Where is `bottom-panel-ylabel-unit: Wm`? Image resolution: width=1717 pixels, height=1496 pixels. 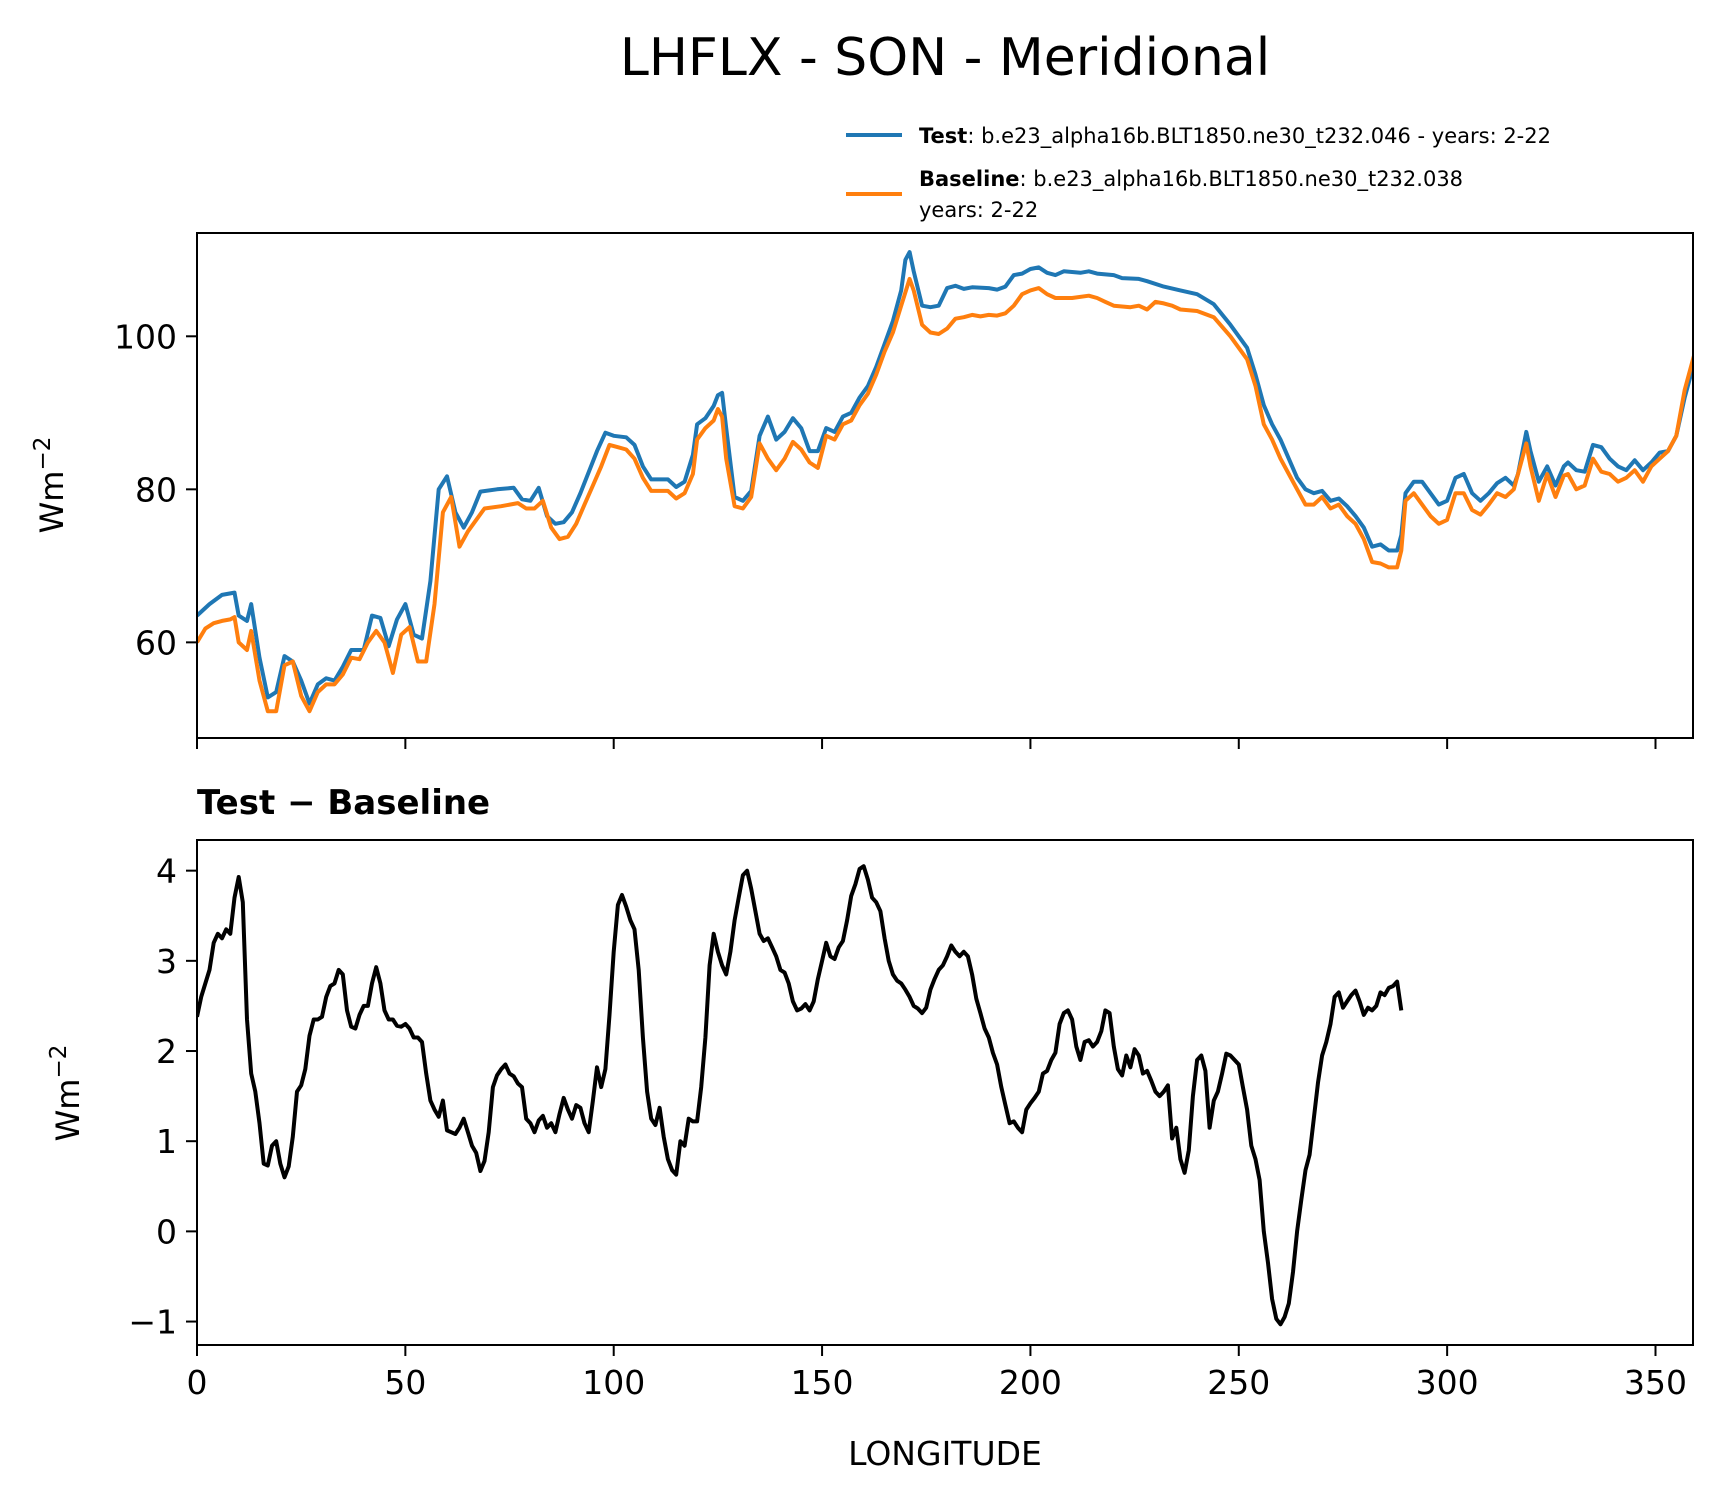 bottom-panel-ylabel-unit: Wm is located at coordinates (68, 1110).